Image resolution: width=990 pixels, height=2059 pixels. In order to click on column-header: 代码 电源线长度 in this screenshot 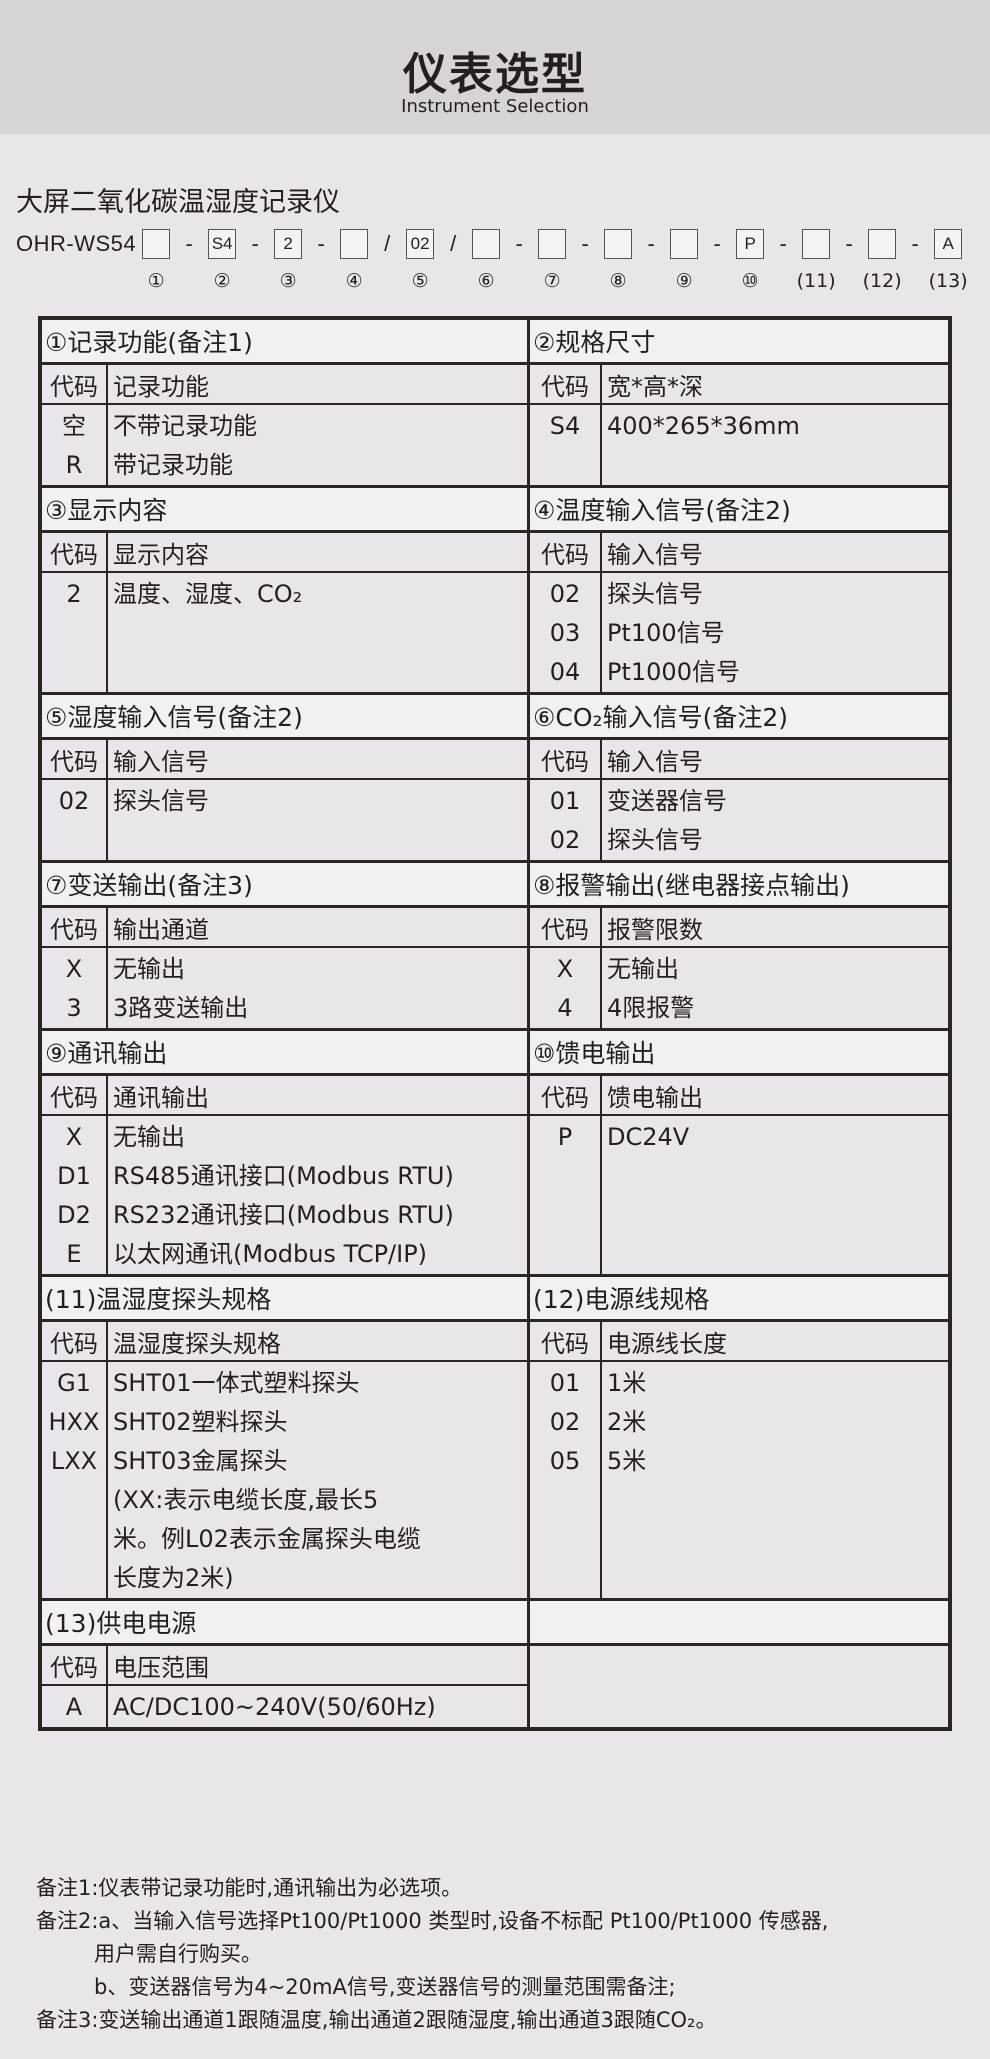, I will do `click(739, 1342)`.